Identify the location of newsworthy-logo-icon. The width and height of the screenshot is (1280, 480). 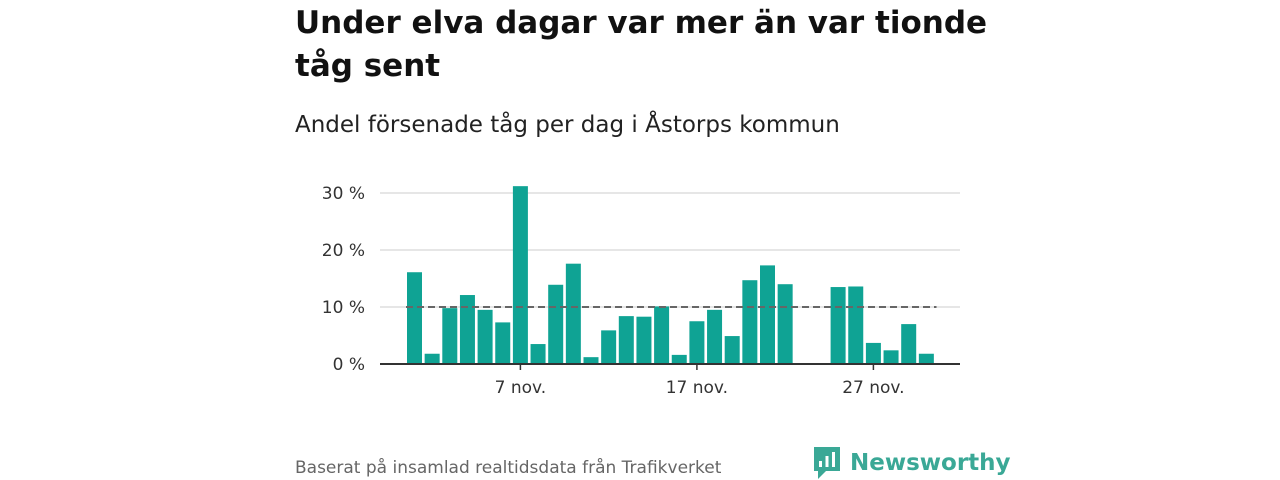
(827, 463).